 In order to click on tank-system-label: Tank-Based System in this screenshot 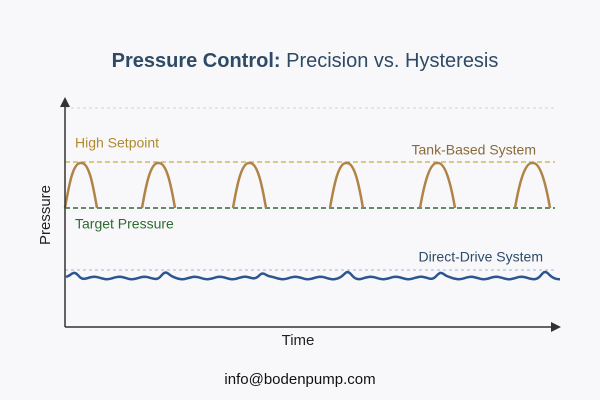, I will do `click(474, 150)`.